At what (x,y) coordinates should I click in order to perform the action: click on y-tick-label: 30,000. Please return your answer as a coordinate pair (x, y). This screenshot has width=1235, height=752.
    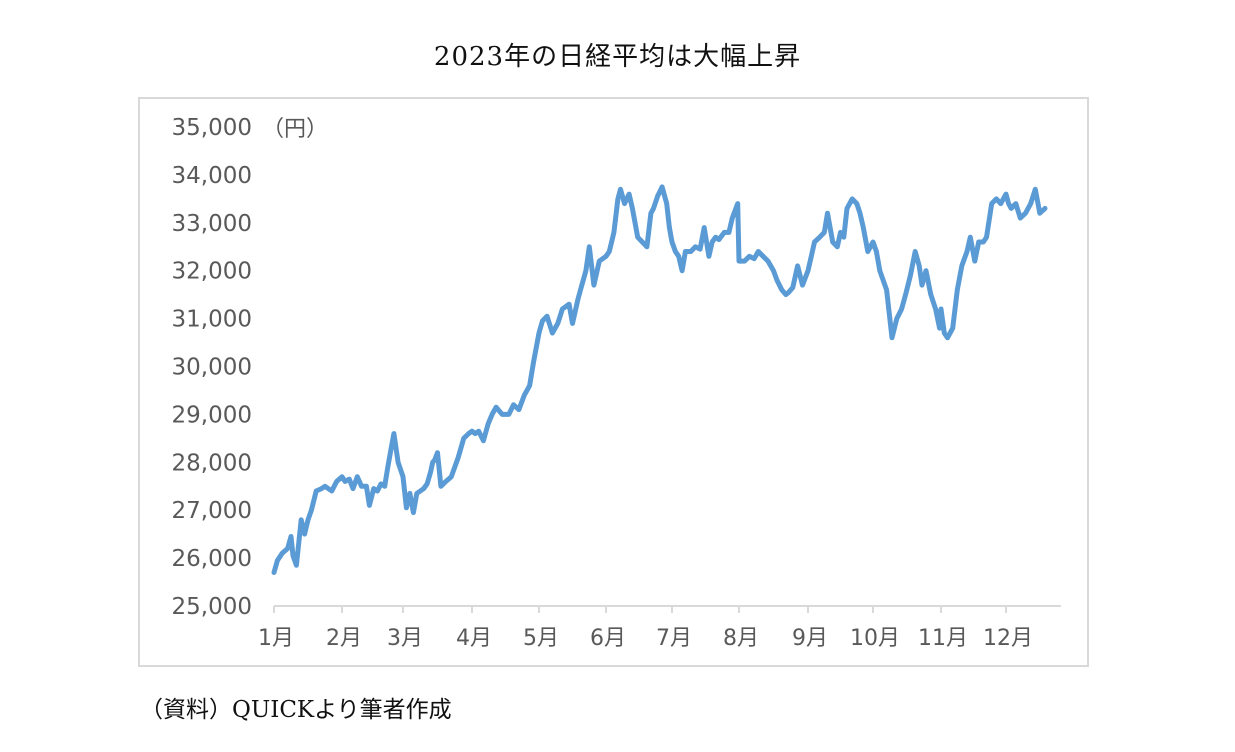
    Looking at the image, I should click on (212, 368).